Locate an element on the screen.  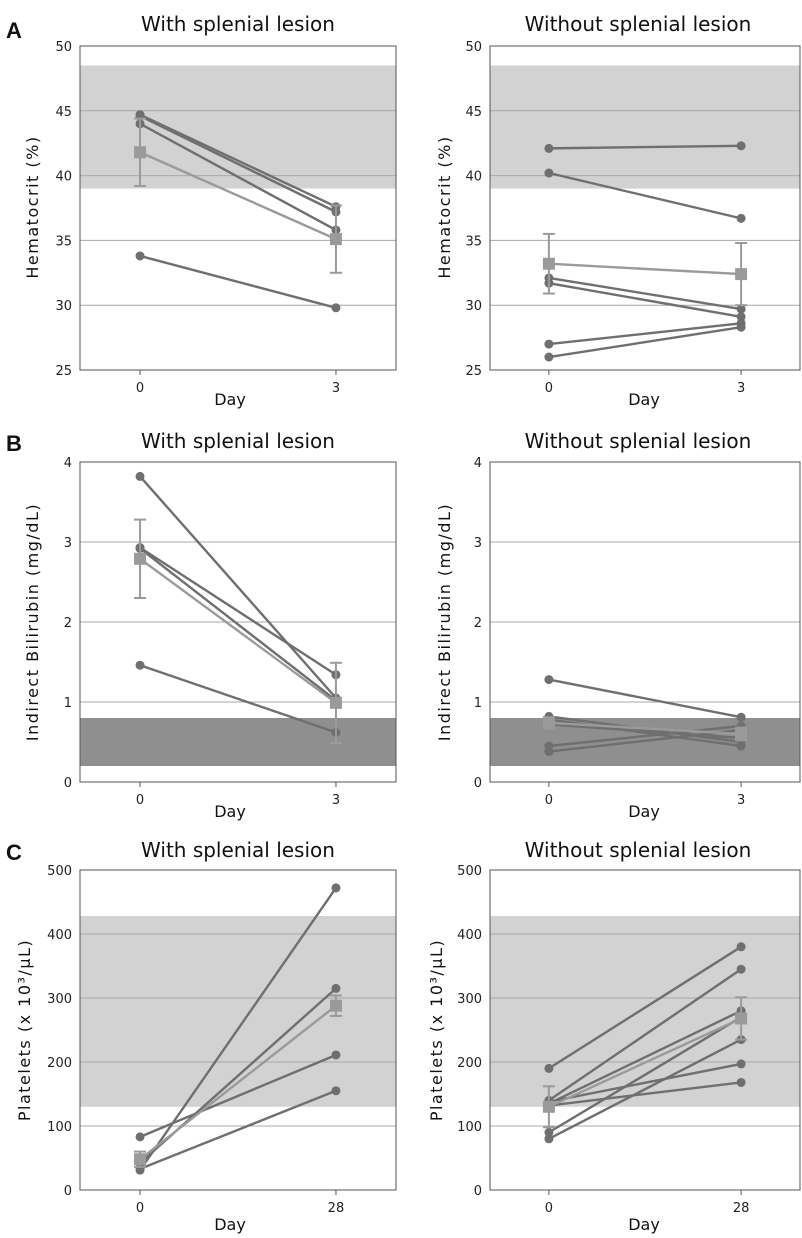
panel-letter-b: B is located at coordinates (14, 443).